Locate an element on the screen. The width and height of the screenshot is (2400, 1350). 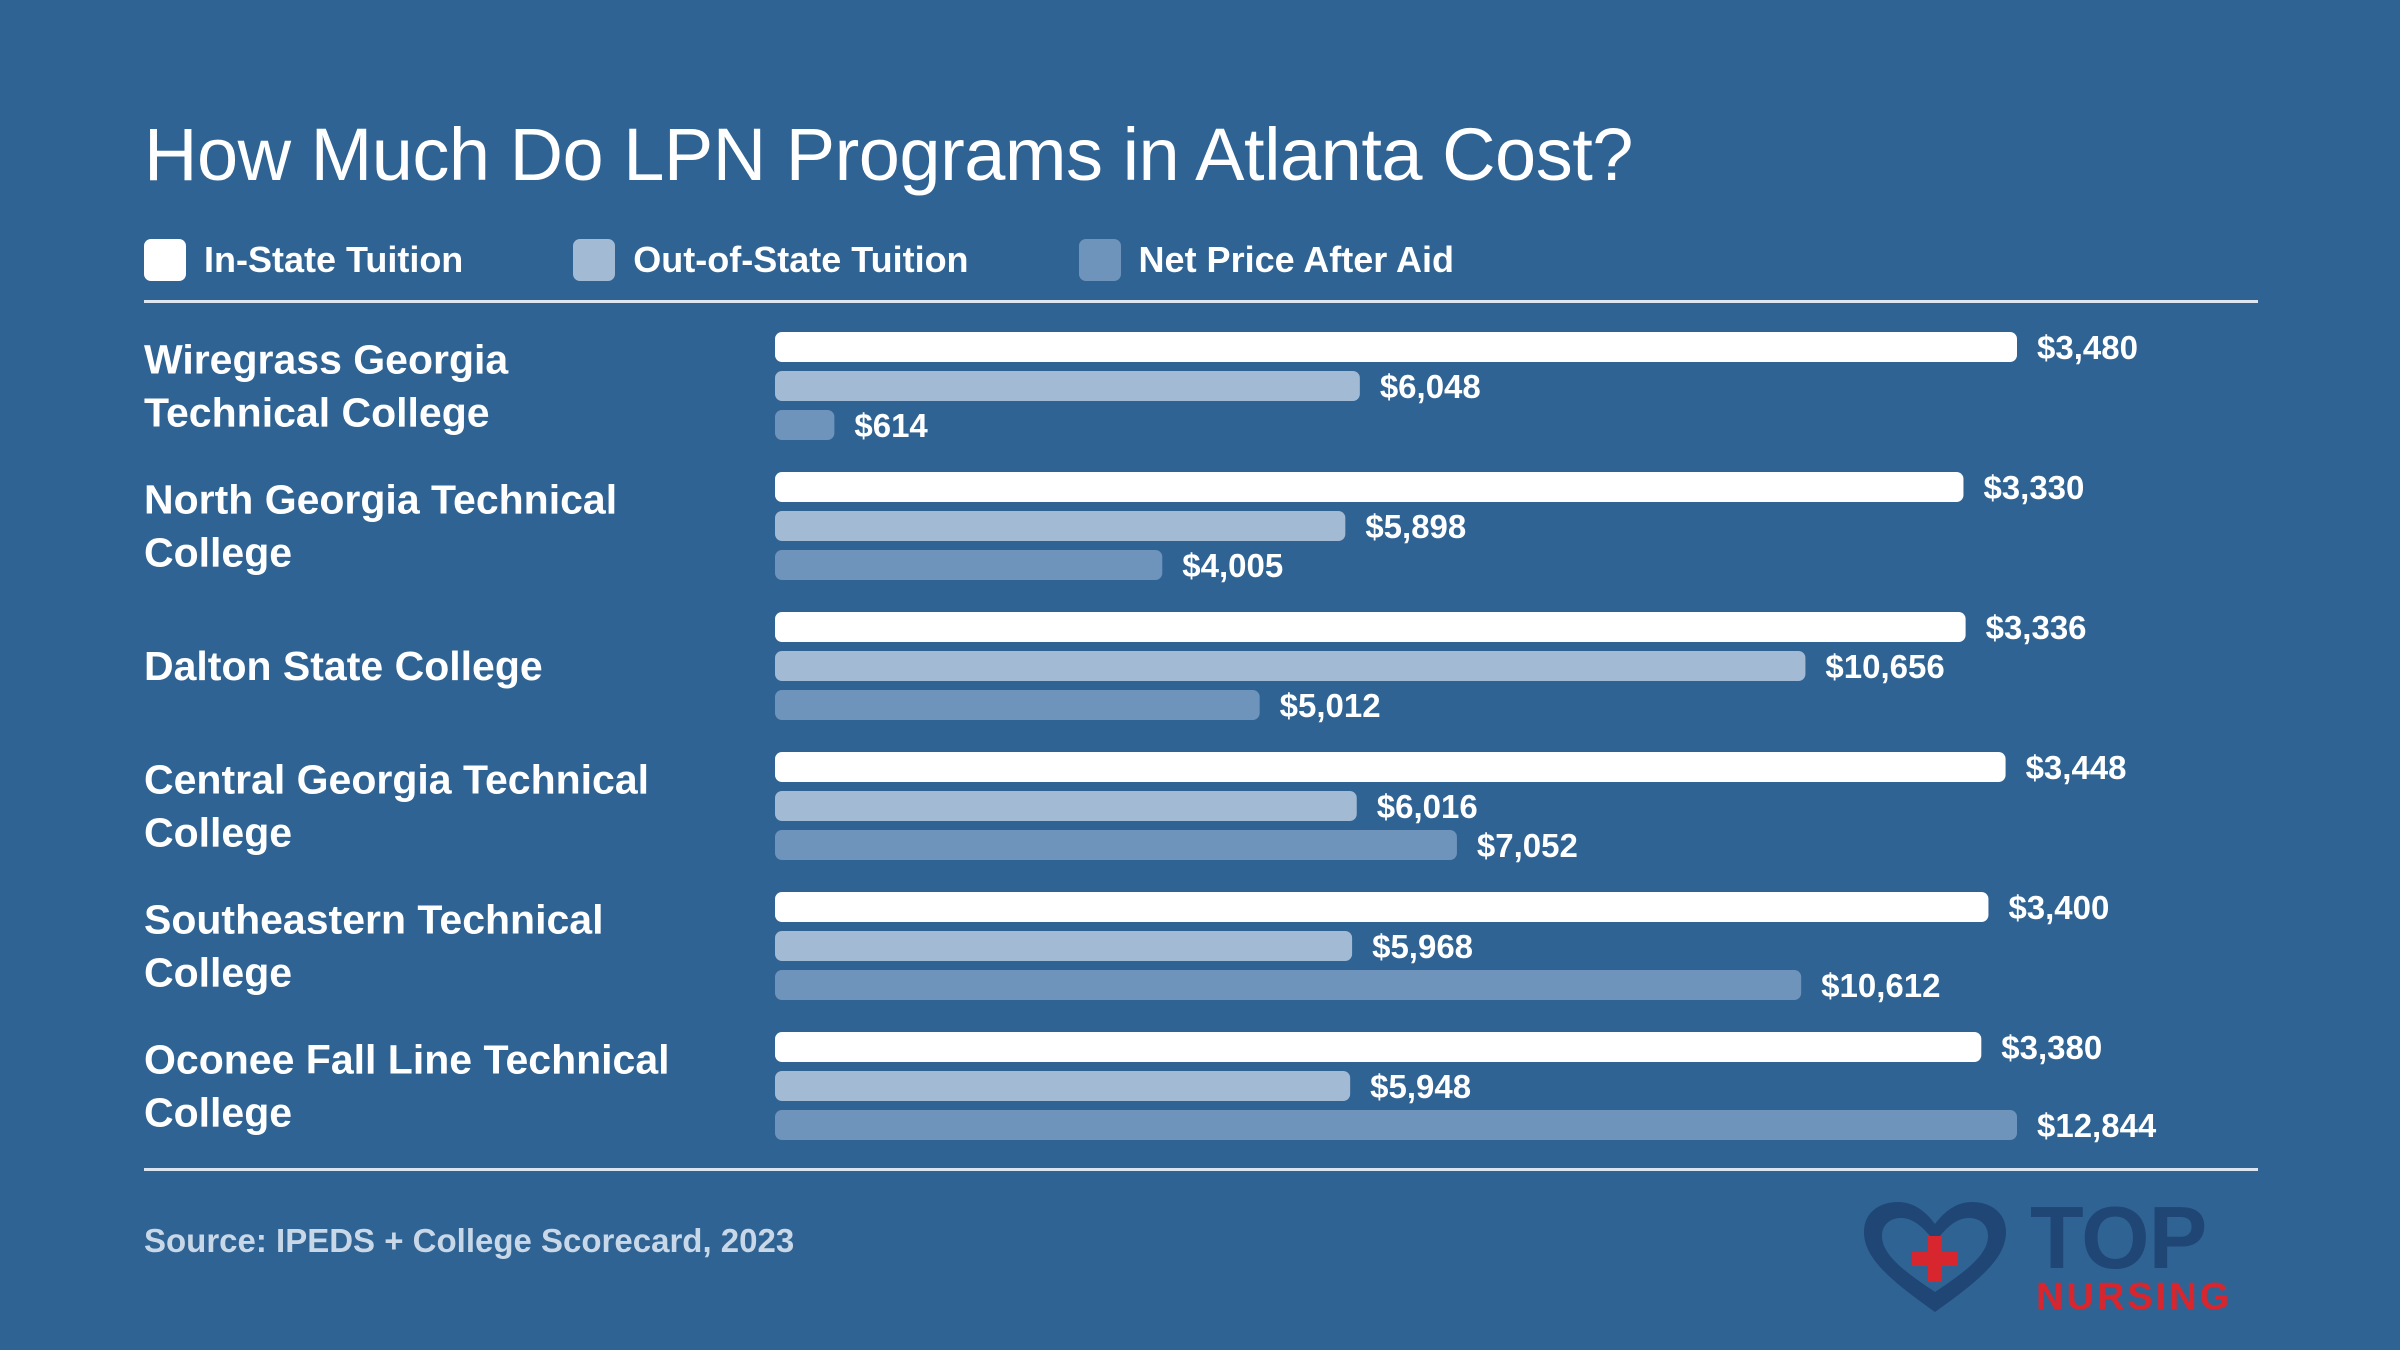
data-label-out-of-state: $5,898 is located at coordinates (1415, 526).